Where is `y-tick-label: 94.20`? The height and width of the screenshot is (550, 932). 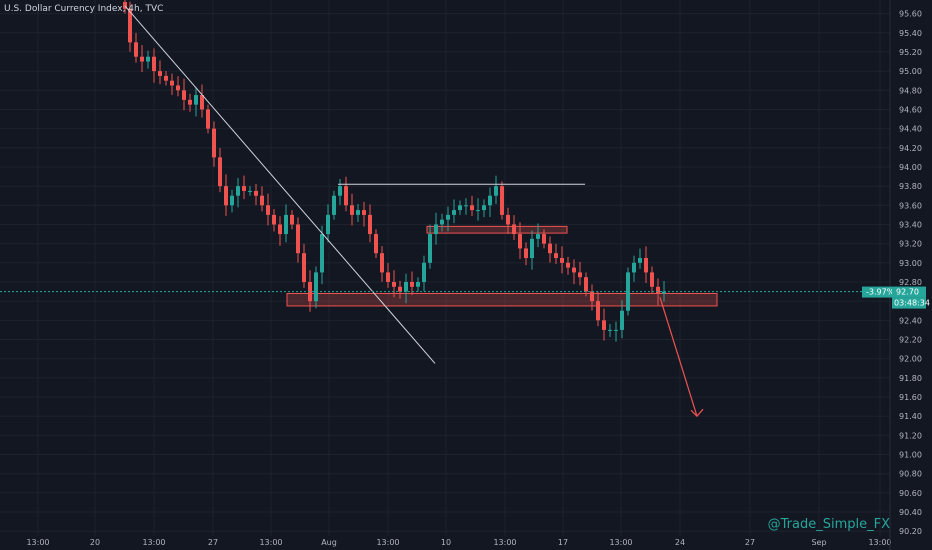 y-tick-label: 94.20 is located at coordinates (910, 148).